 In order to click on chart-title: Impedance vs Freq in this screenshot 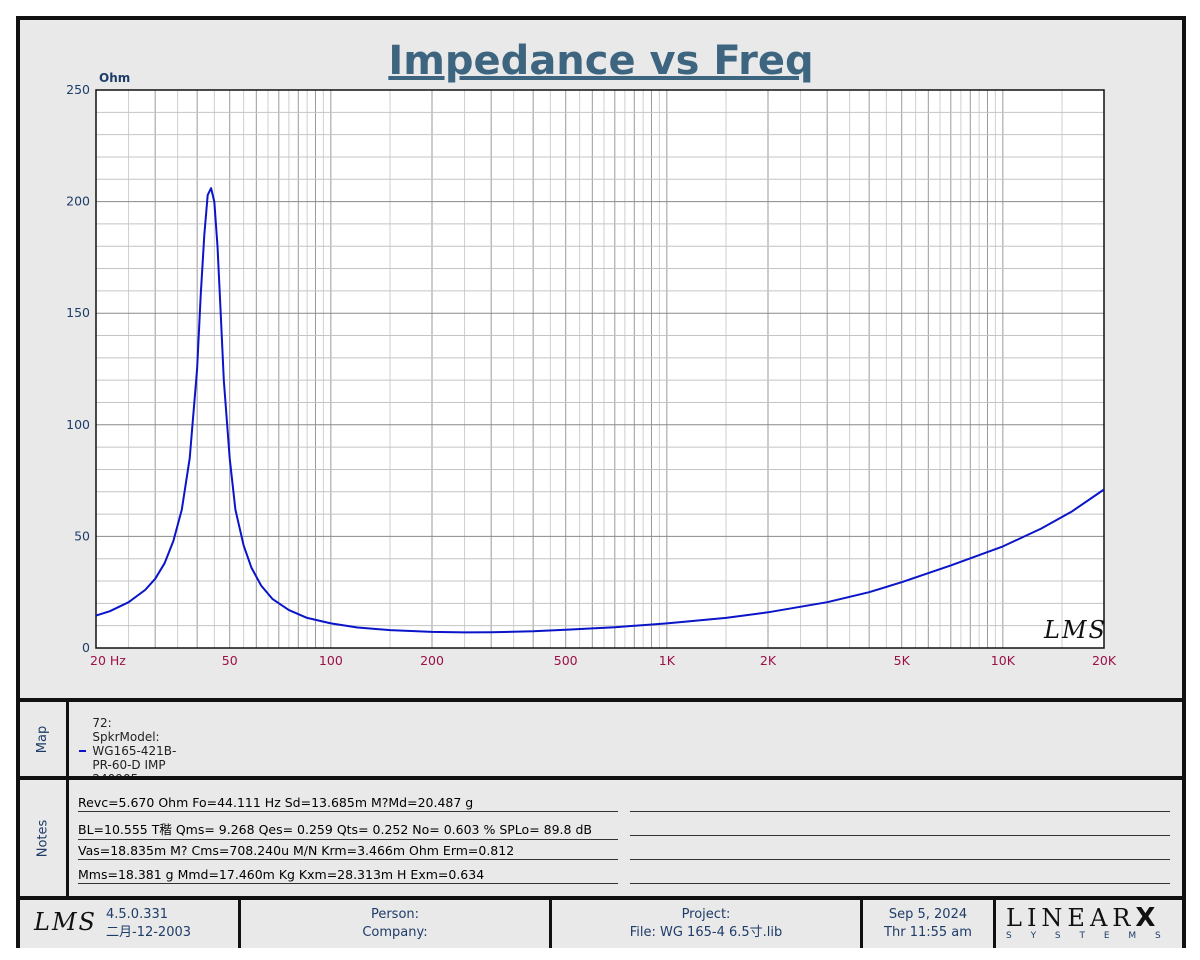, I will do `click(601, 61)`.